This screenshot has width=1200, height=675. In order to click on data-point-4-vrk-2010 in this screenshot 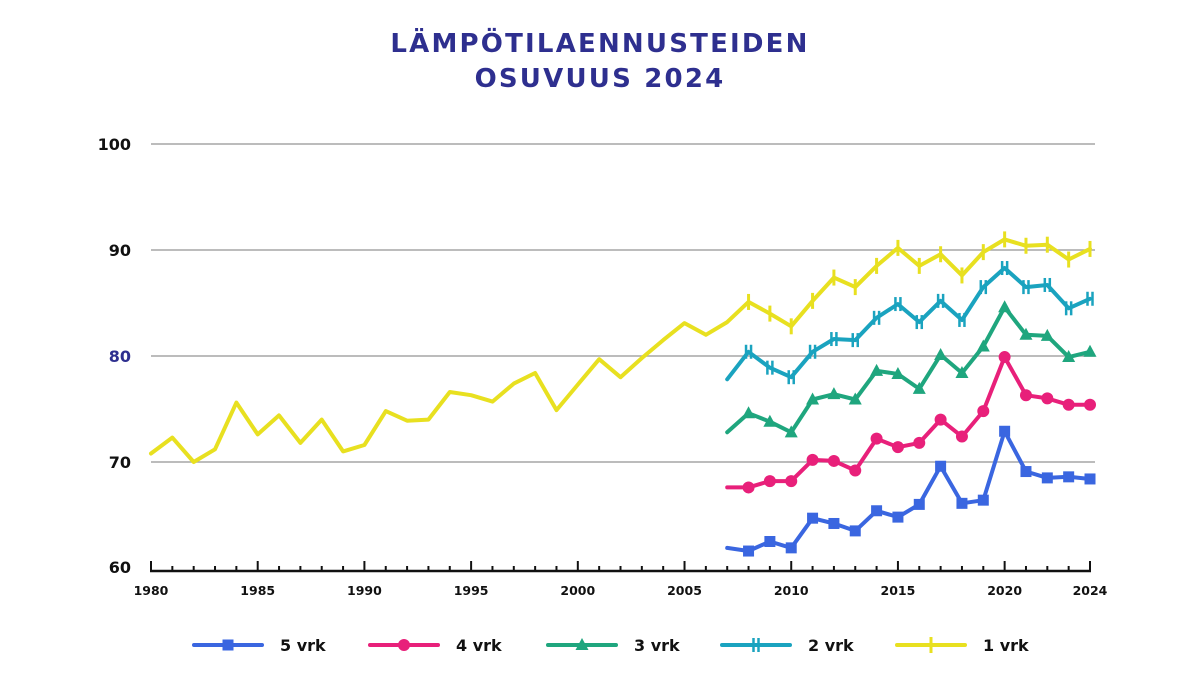, I will do `click(791, 481)`.